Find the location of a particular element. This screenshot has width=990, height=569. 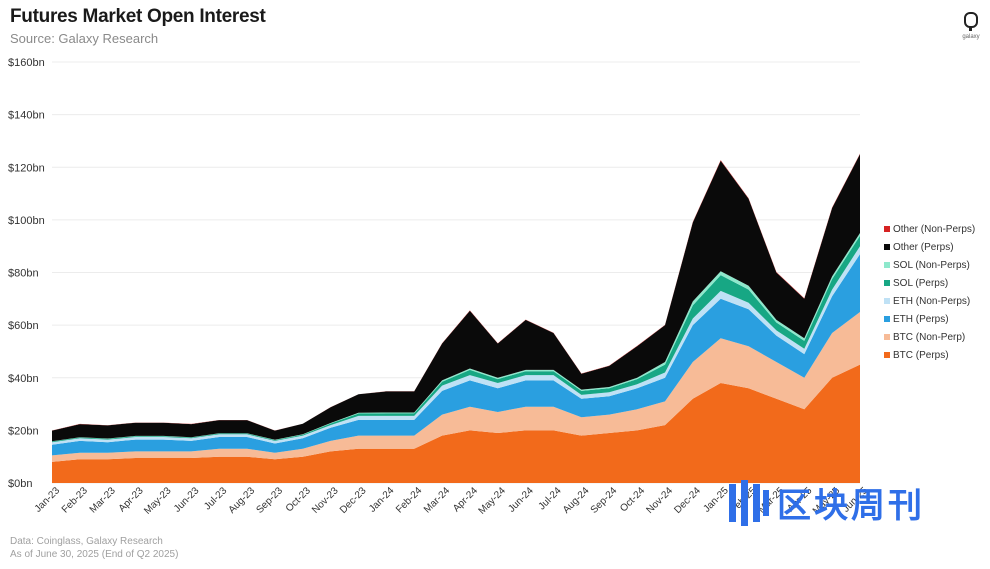

x-tick-label: Aug-23 is located at coordinates (242, 500).